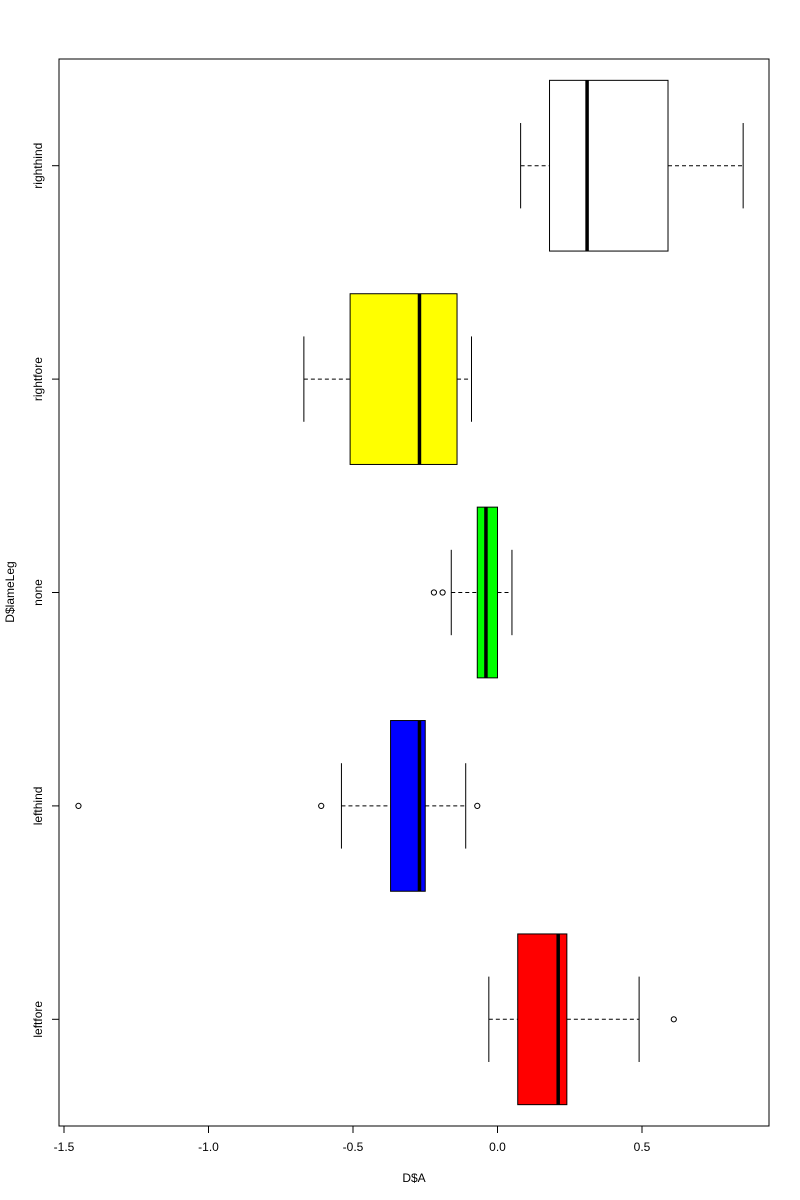  Describe the element at coordinates (642, 1147) in the screenshot. I see `x-tick-label-4: 0.5` at that location.